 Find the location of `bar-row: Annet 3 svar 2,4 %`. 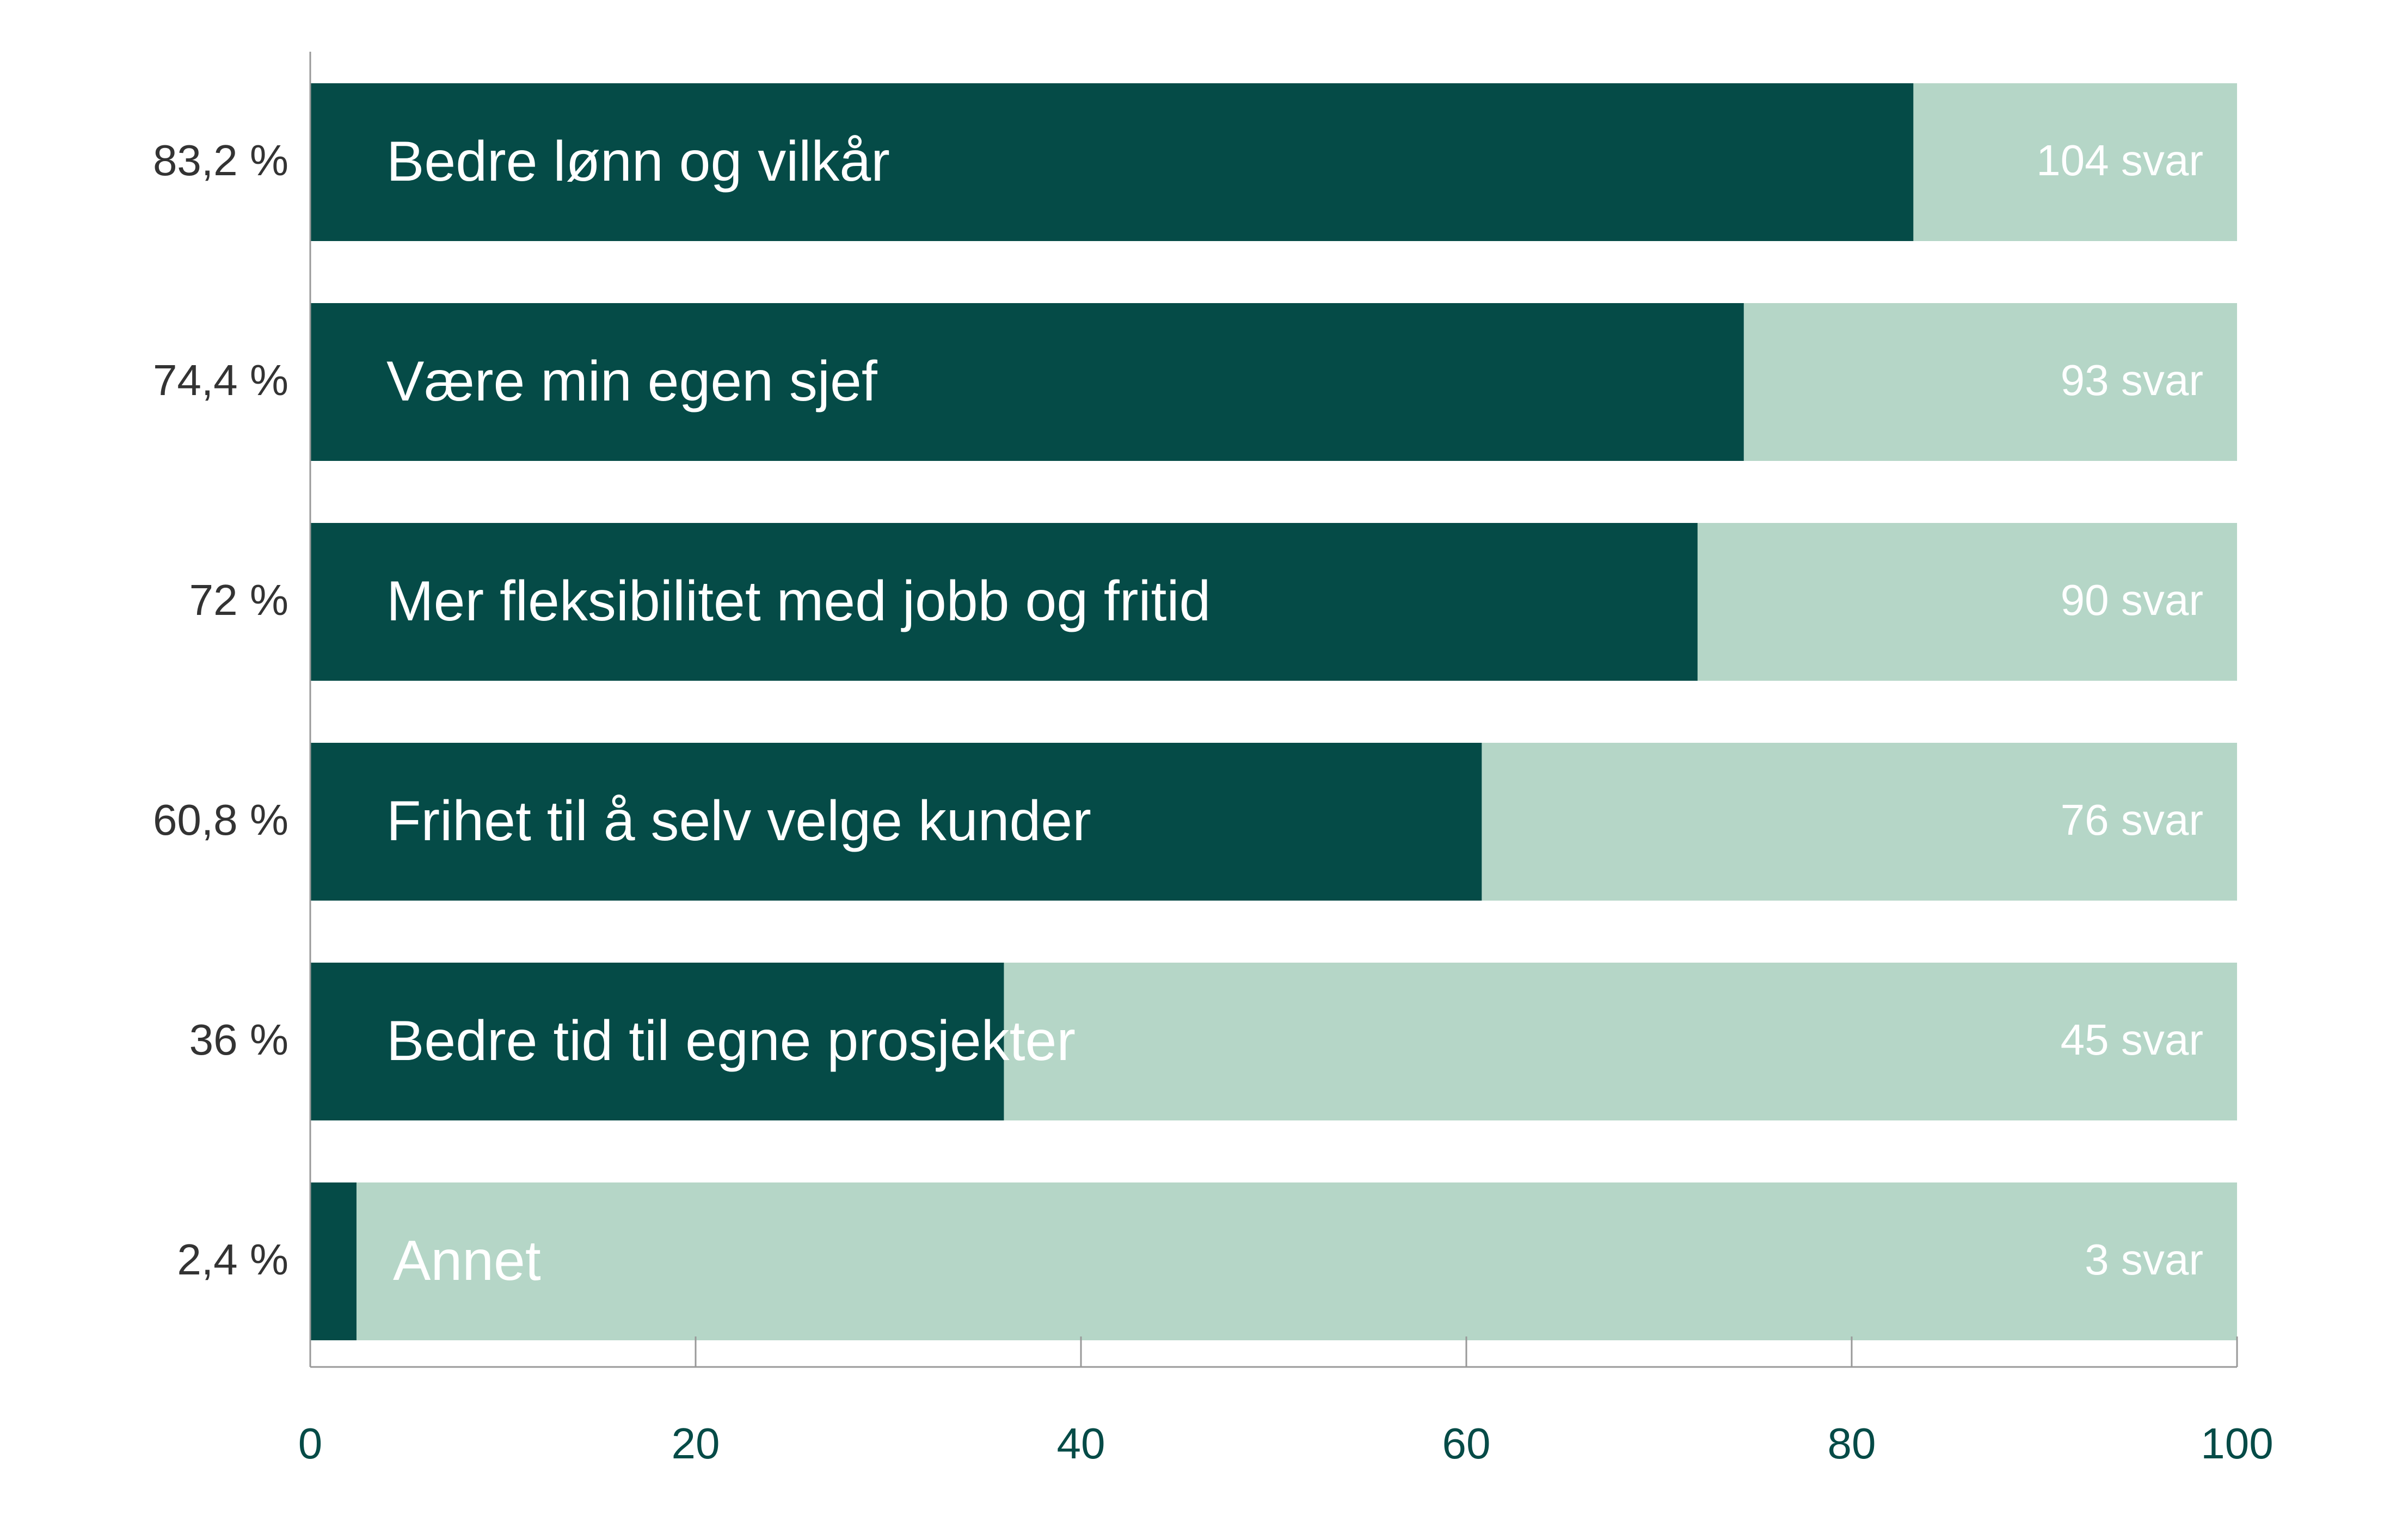

bar-row: Annet 3 svar 2,4 % is located at coordinates (1207, 1261).